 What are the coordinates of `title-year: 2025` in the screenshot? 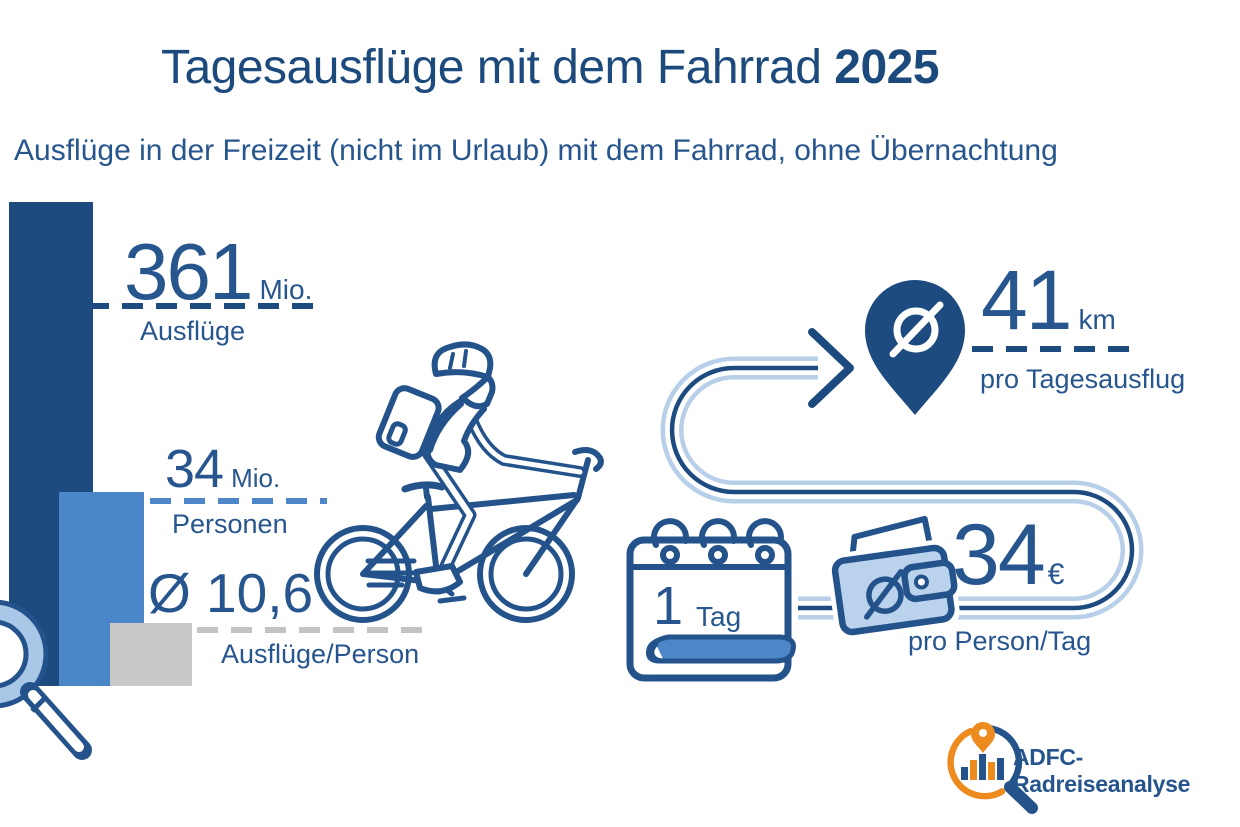 It's located at (887, 67).